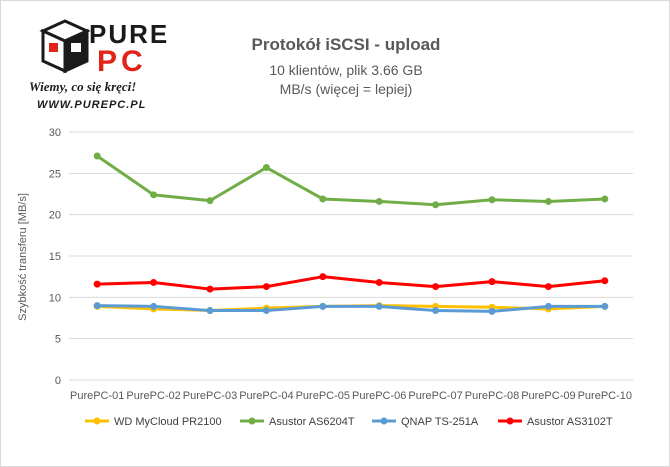 This screenshot has height=467, width=670. Describe the element at coordinates (168, 422) in the screenshot. I see `legend-label: WD MyCloud PR2100` at that location.